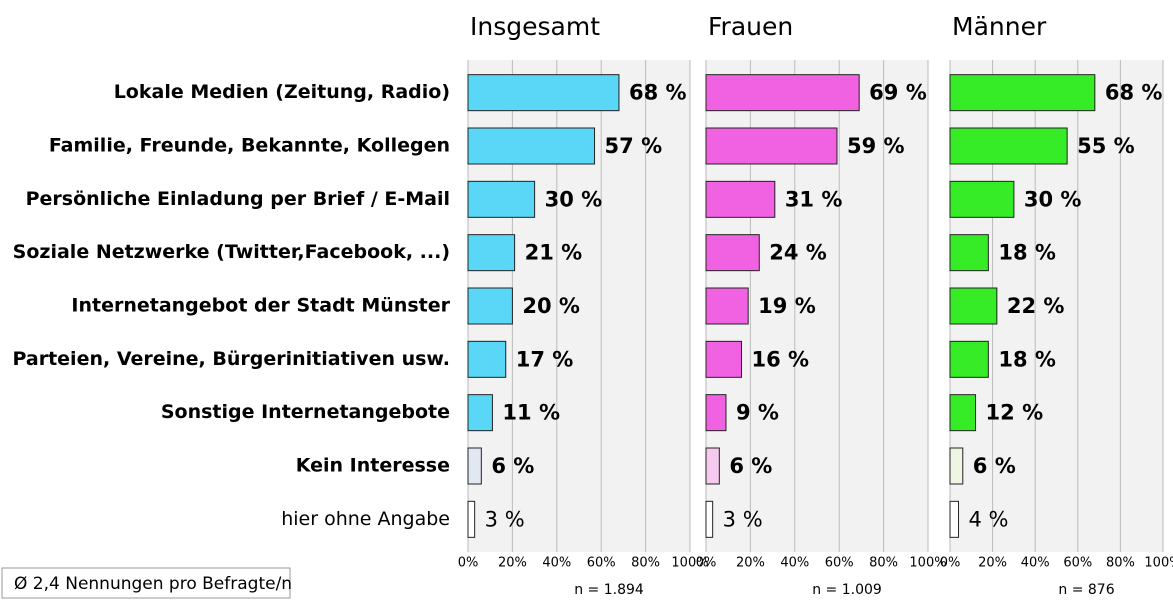 Image resolution: width=1173 pixels, height=600 pixels. Describe the element at coordinates (238, 199) in the screenshot. I see `category-label: Persönliche Einladung per Brief / E-Mail` at that location.